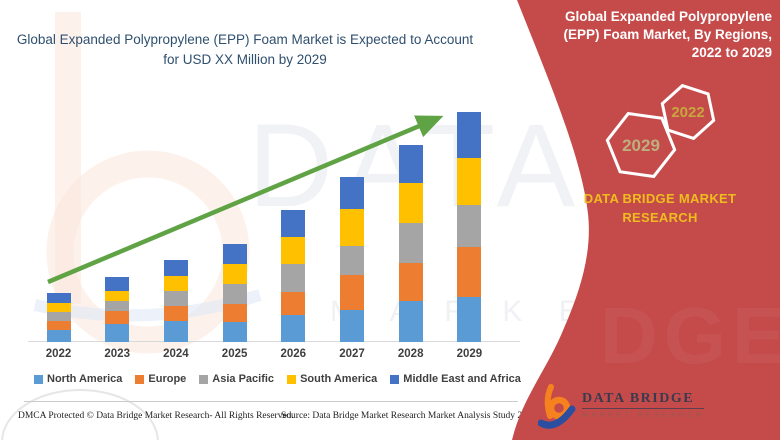  I want to click on stacked-bar-2028, so click(410, 243).